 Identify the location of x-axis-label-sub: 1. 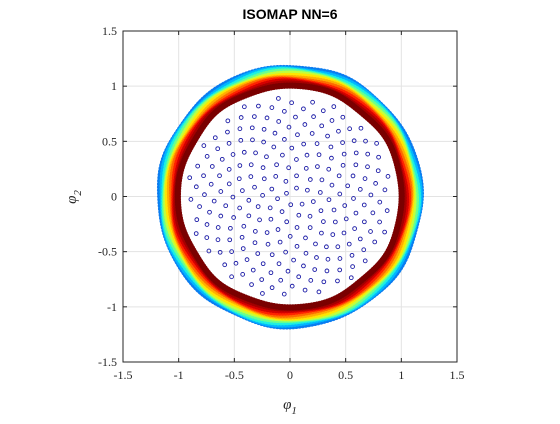
(294, 411).